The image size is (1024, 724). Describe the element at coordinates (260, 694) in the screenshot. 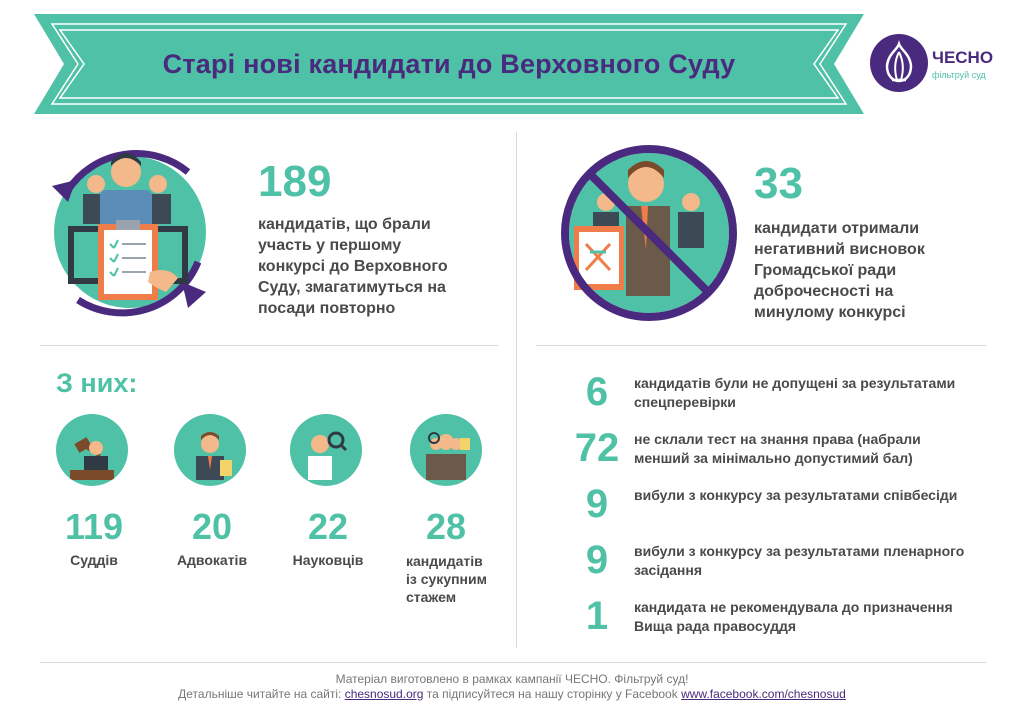

I see `footer-prefix: Детальніше читайте на сайті:` at that location.